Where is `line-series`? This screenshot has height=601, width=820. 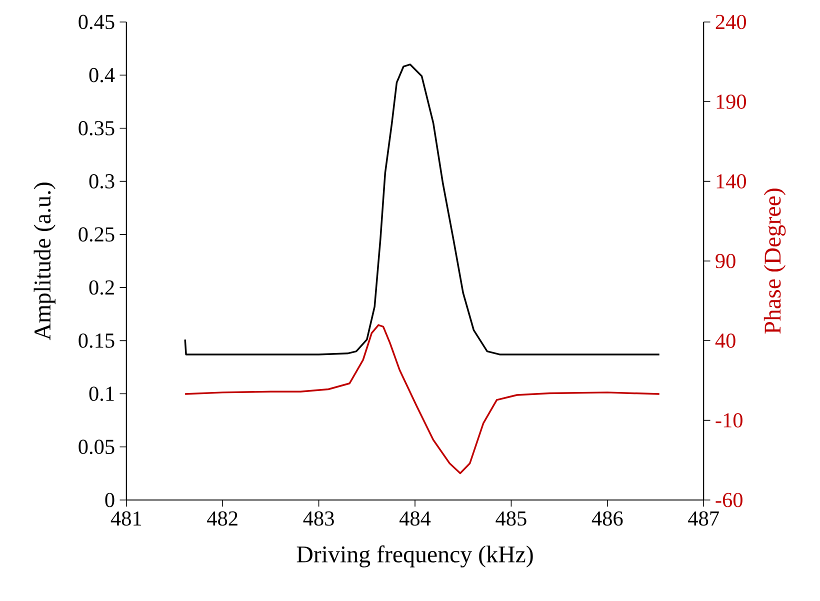
line-series is located at coordinates (422, 399).